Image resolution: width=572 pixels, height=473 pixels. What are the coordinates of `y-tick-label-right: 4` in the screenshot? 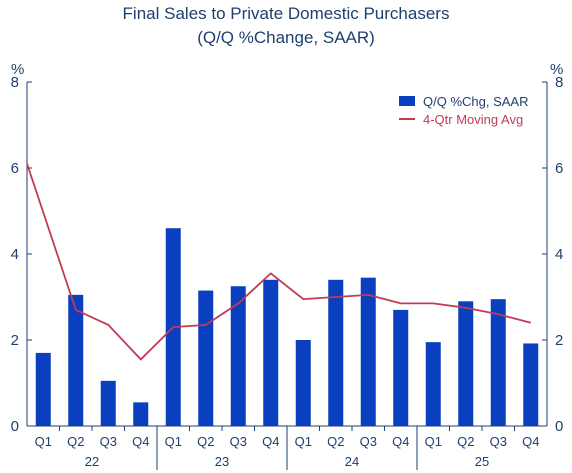 It's located at (559, 254).